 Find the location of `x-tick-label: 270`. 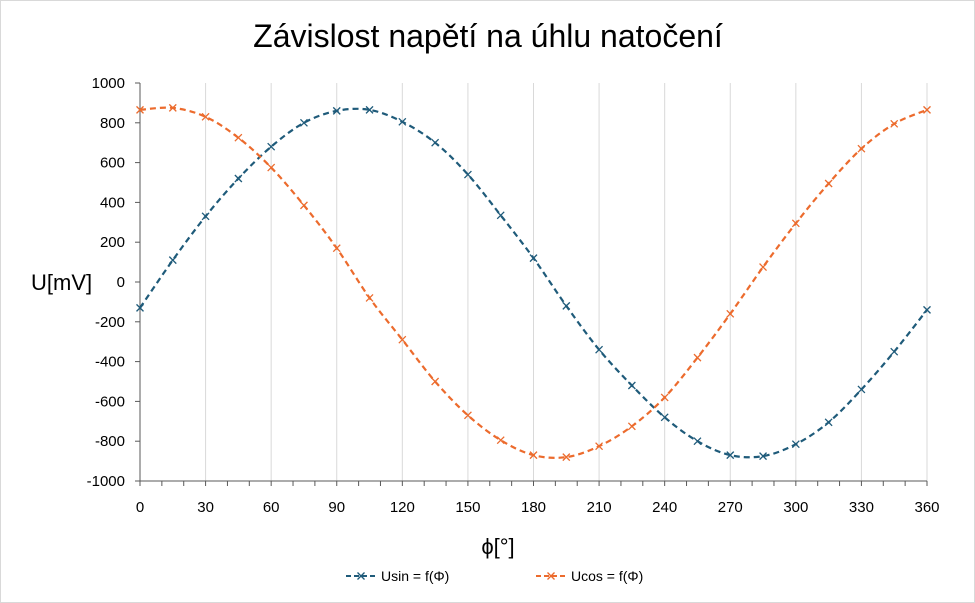

x-tick-label: 270 is located at coordinates (730, 507).